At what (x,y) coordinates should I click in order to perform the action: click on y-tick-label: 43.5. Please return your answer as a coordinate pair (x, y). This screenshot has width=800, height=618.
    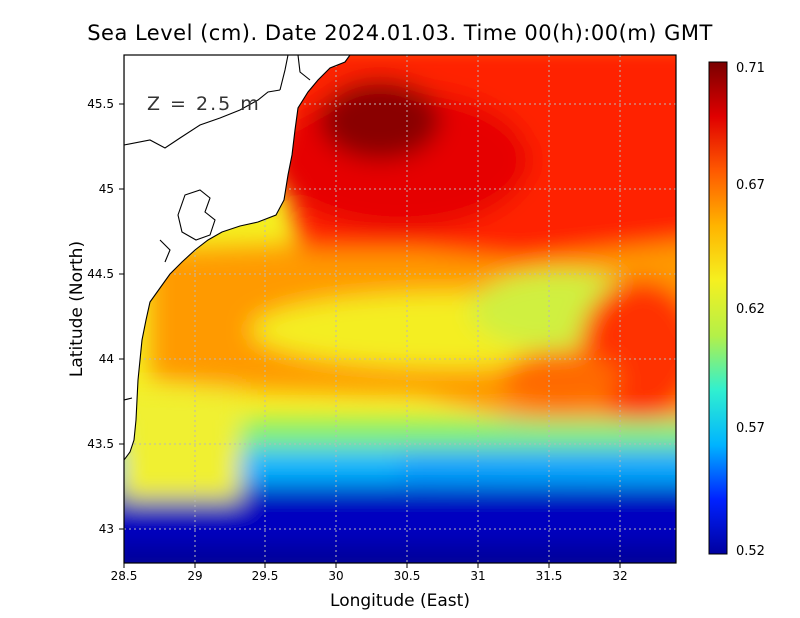
    Looking at the image, I should click on (100, 444).